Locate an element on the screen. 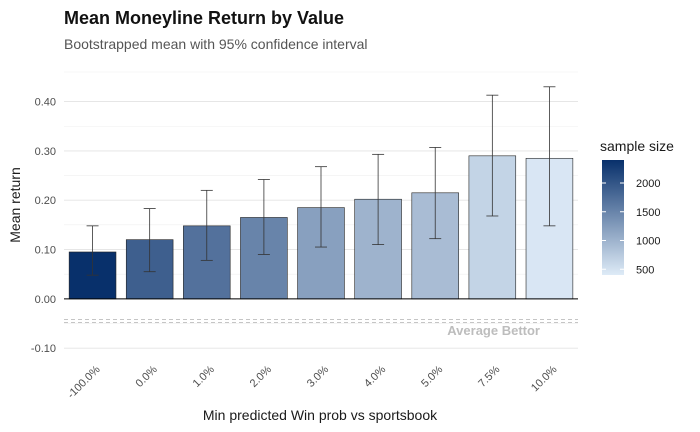 The image size is (700, 432). x-tick-label: 3.0% is located at coordinates (318, 376).